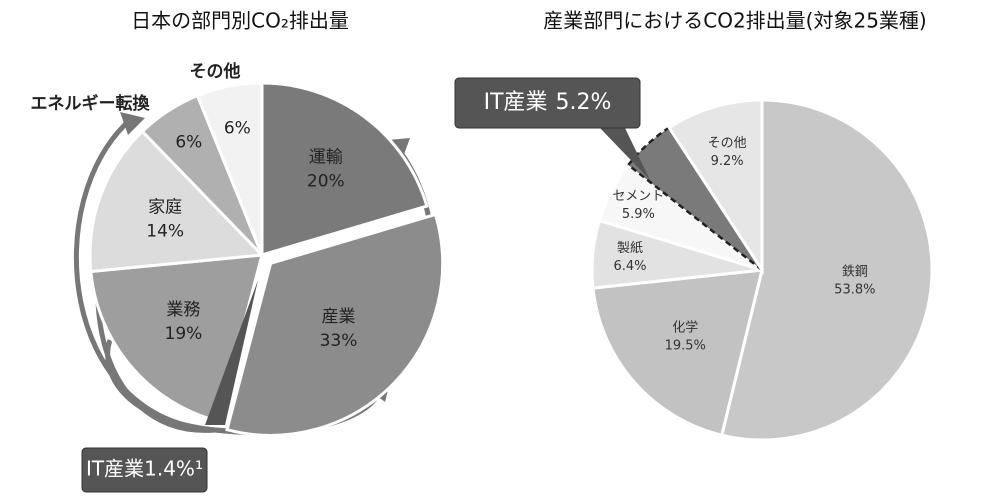 The width and height of the screenshot is (984, 504). I want to click on callout-text: IT産業 5.2%, so click(548, 102).